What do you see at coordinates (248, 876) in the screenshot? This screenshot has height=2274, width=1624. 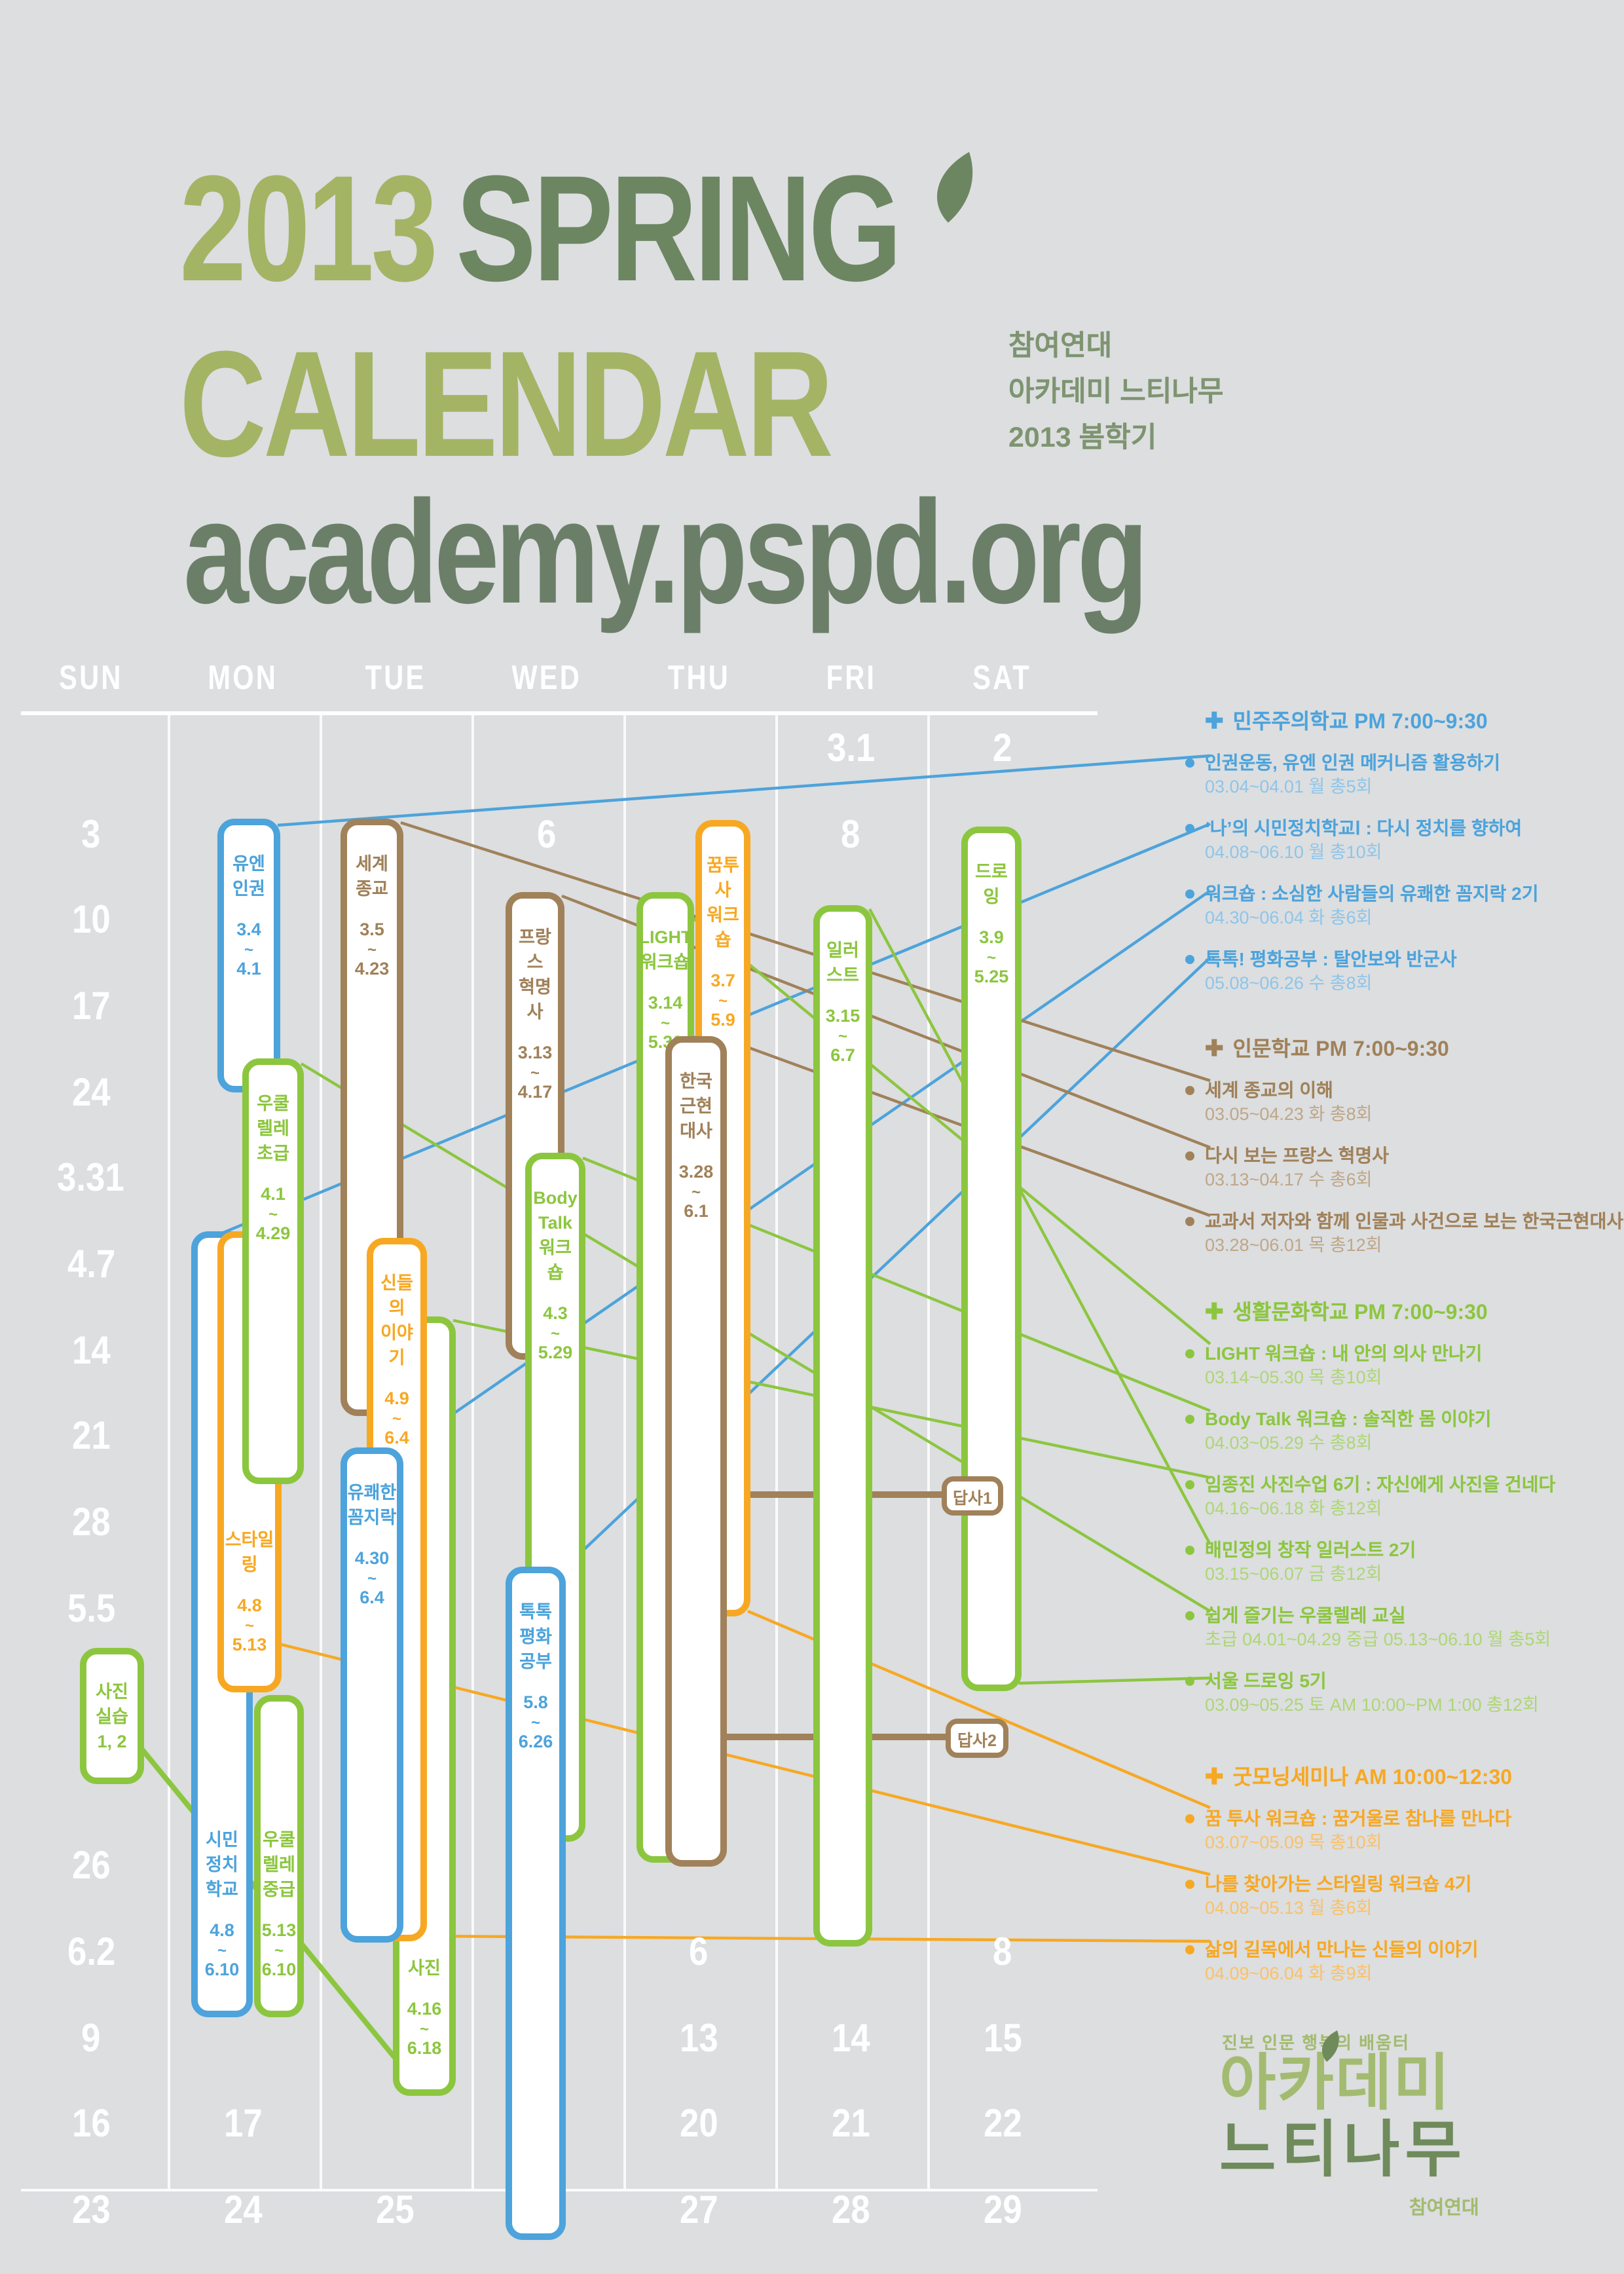 I see `course-name: 유엔 인권` at bounding box center [248, 876].